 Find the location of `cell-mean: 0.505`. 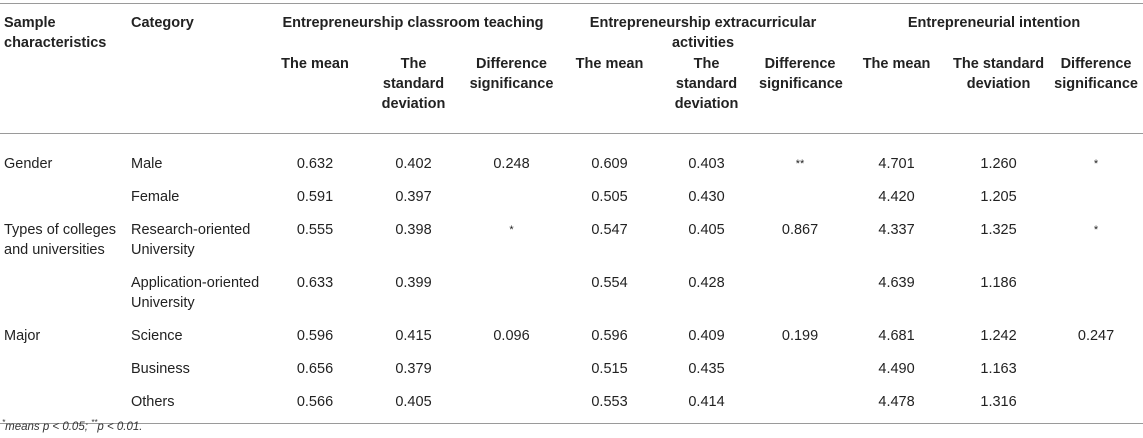

cell-mean: 0.505 is located at coordinates (609, 197).